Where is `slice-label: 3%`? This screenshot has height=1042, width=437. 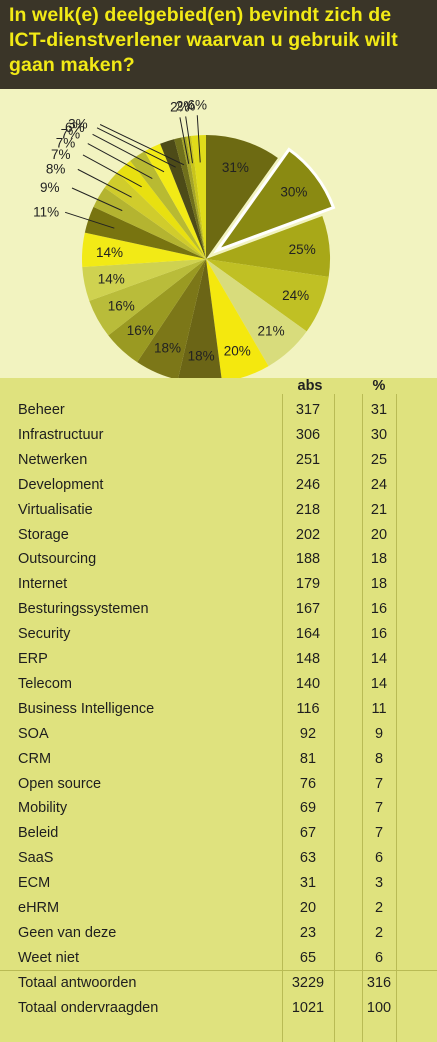 slice-label: 3% is located at coordinates (78, 124).